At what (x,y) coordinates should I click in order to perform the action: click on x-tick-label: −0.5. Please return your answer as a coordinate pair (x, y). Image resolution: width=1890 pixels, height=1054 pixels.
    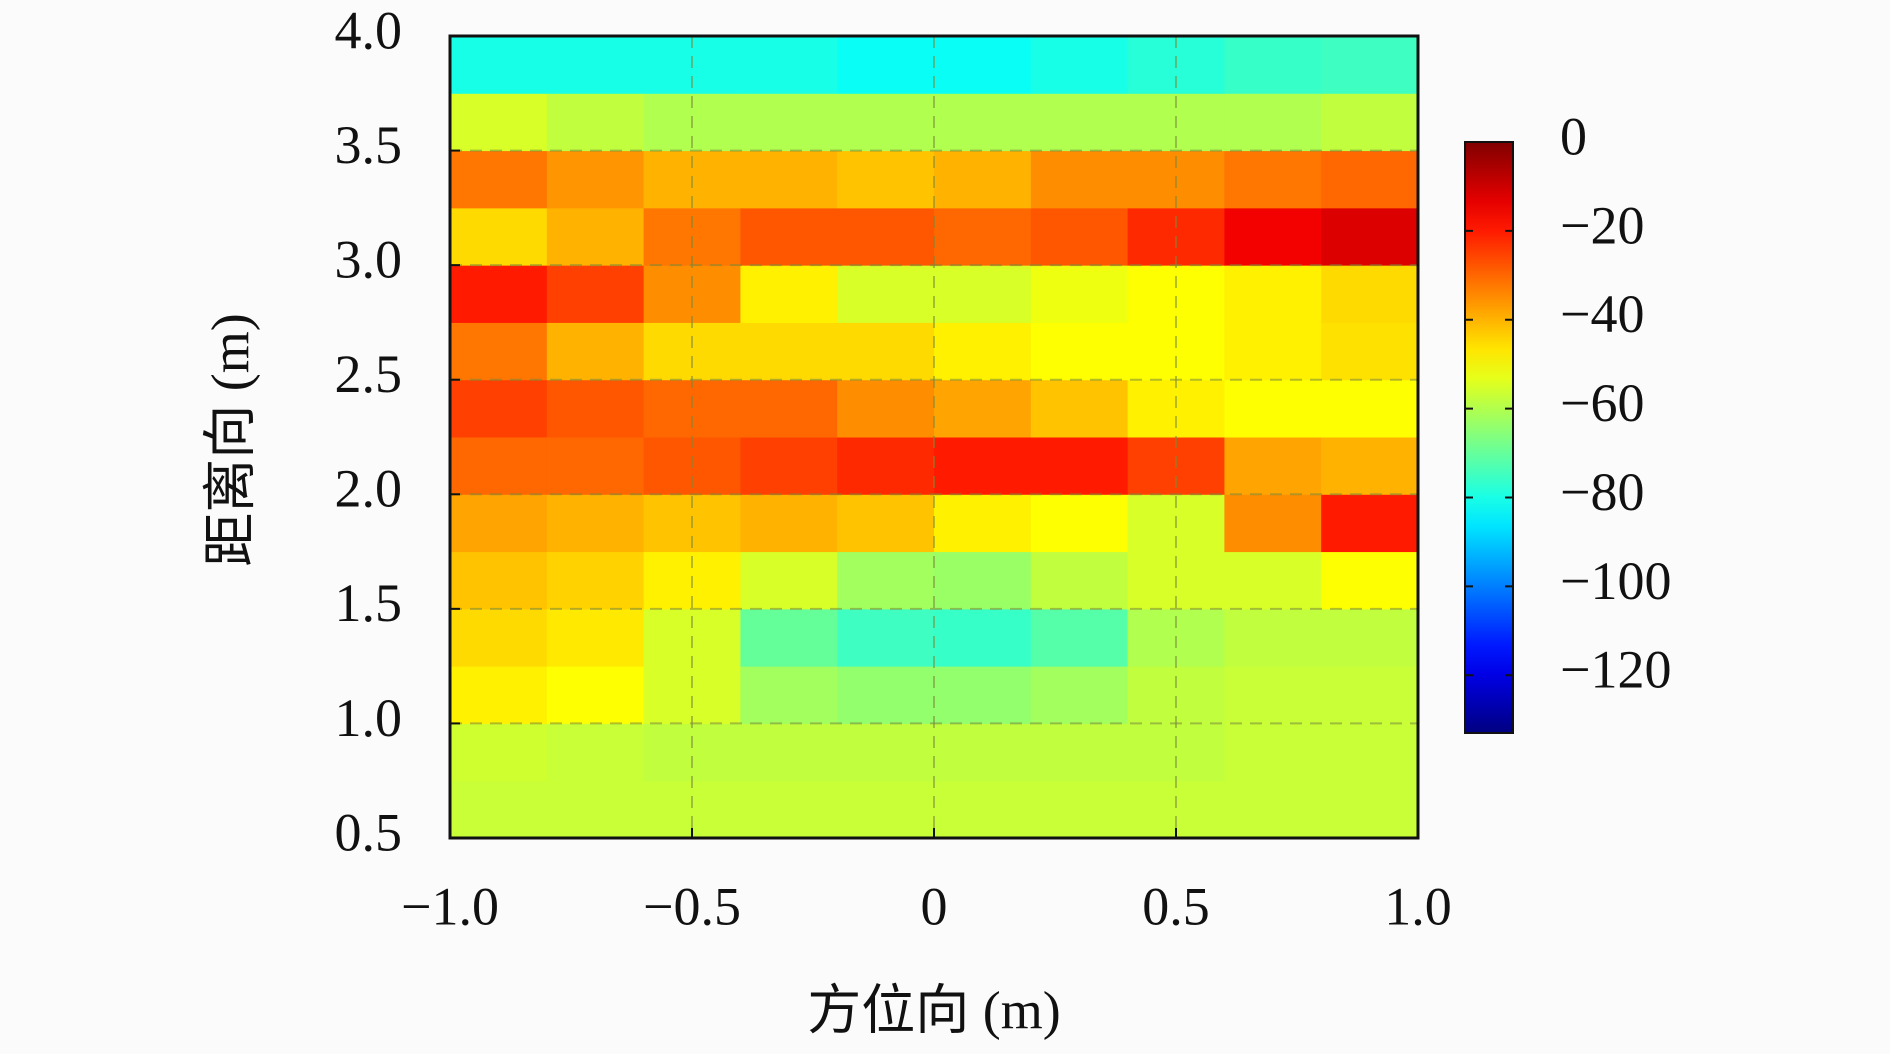
    Looking at the image, I should click on (692, 906).